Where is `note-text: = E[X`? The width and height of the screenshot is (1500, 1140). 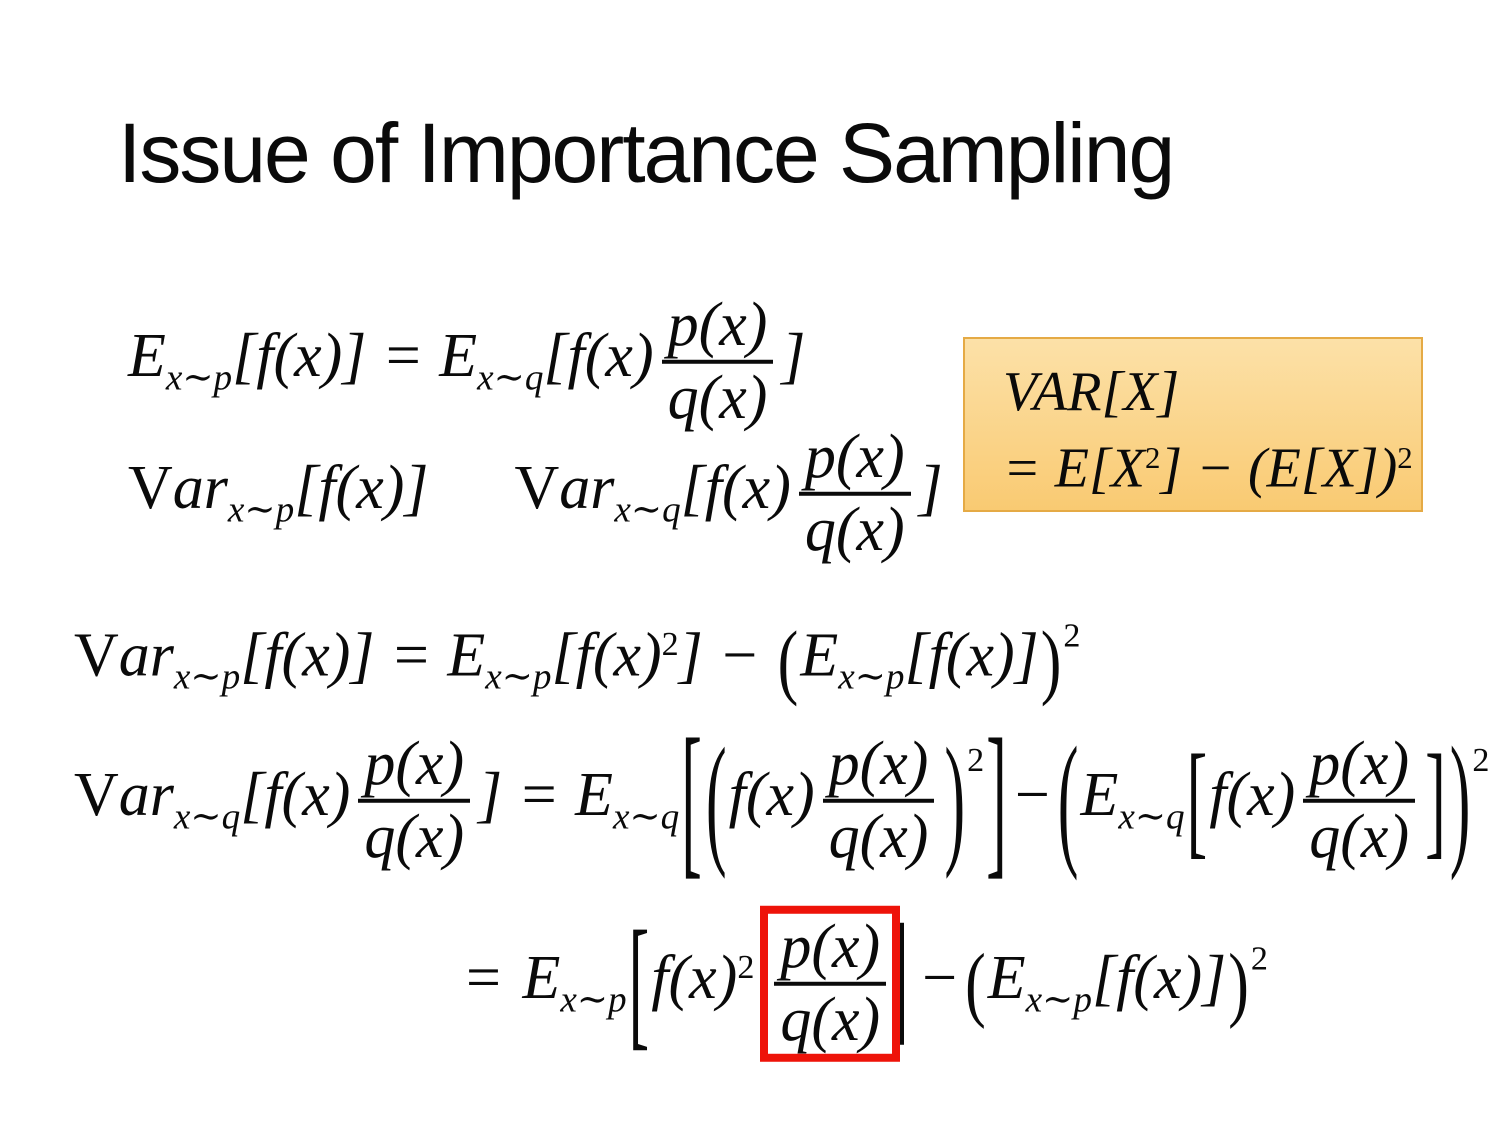
note-text: = E[X is located at coordinates (1074, 468).